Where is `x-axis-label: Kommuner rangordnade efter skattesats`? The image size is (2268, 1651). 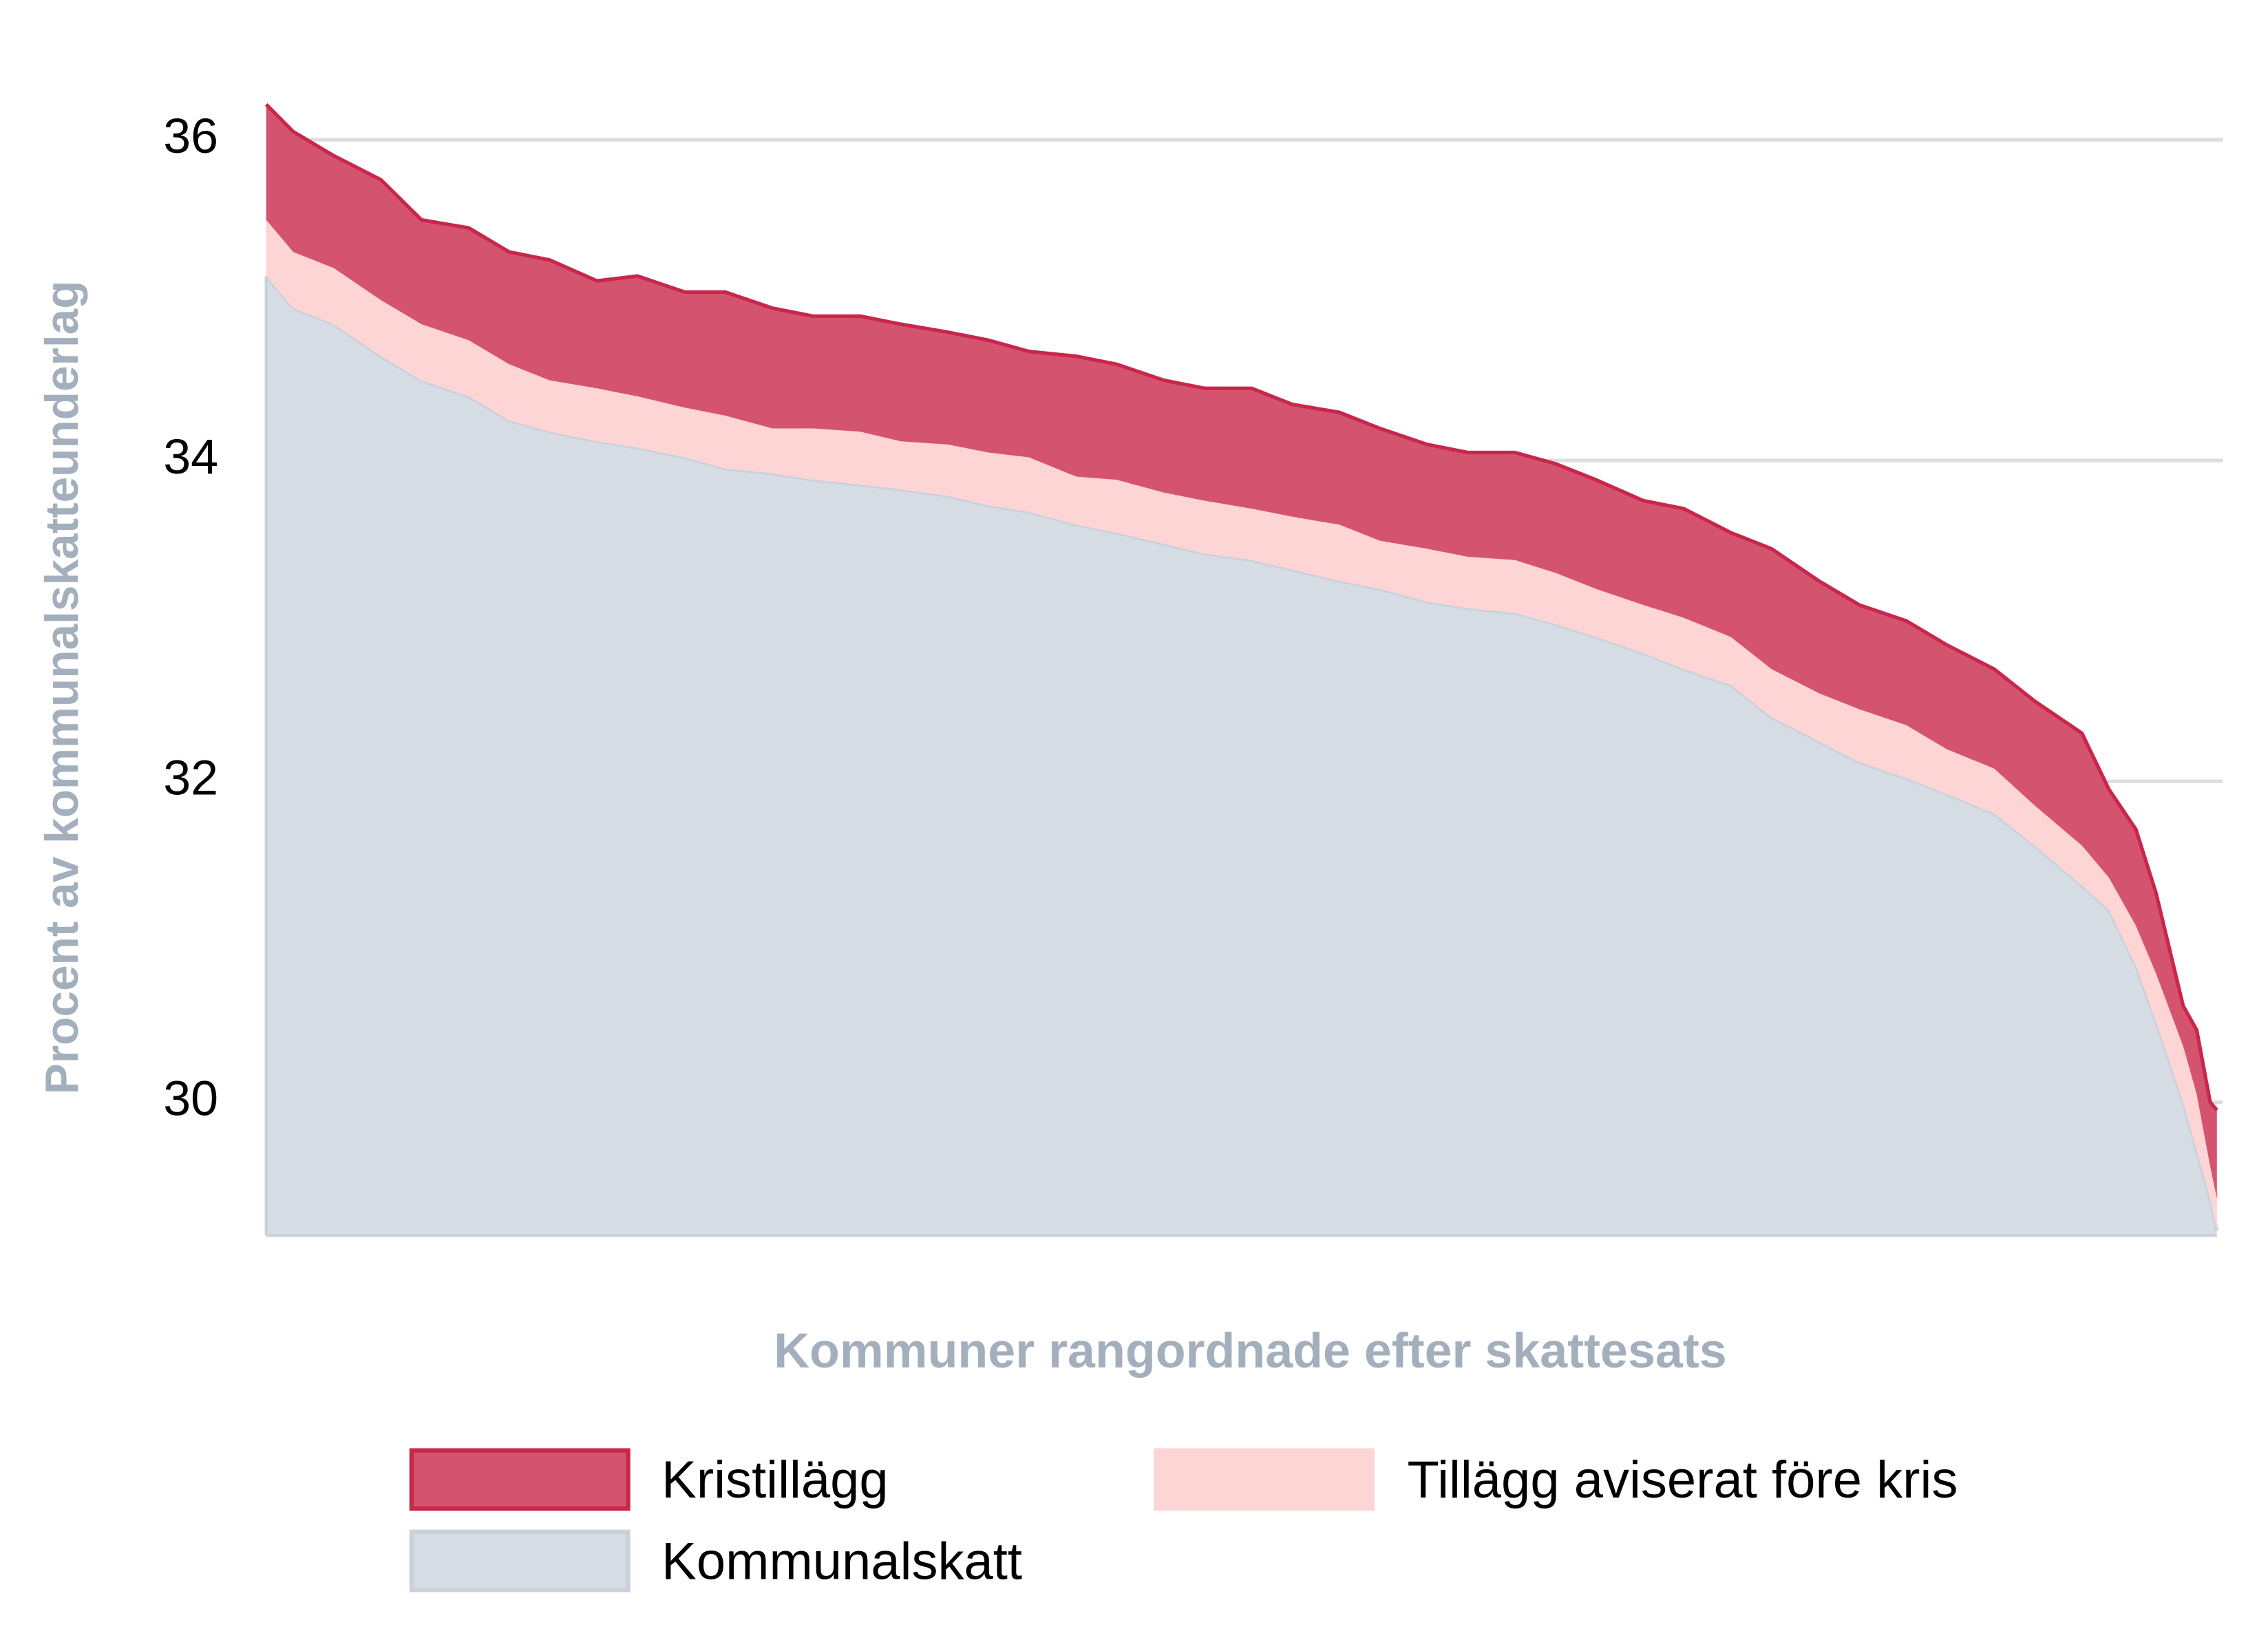
x-axis-label: Kommuner rangordnade efter skattesats is located at coordinates (1250, 1350).